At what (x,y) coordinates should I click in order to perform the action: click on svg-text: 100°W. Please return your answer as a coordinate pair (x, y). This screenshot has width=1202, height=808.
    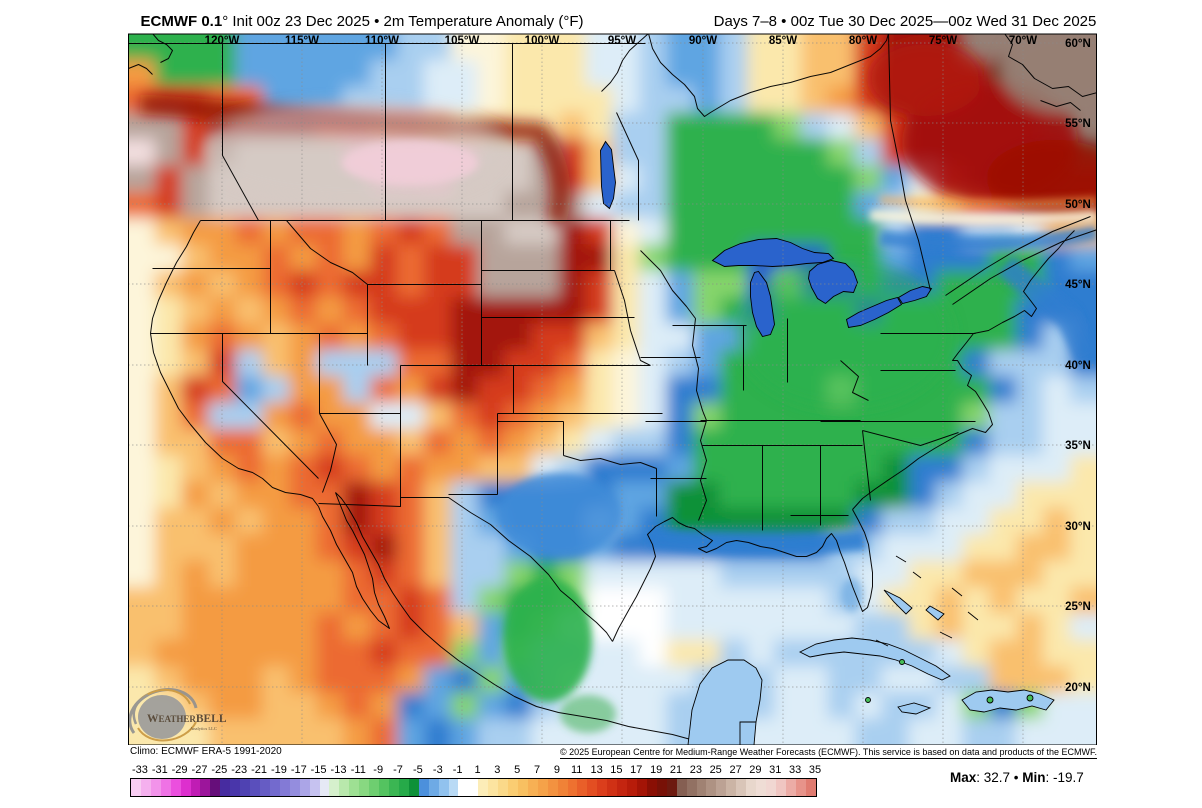
    Looking at the image, I should click on (542, 41).